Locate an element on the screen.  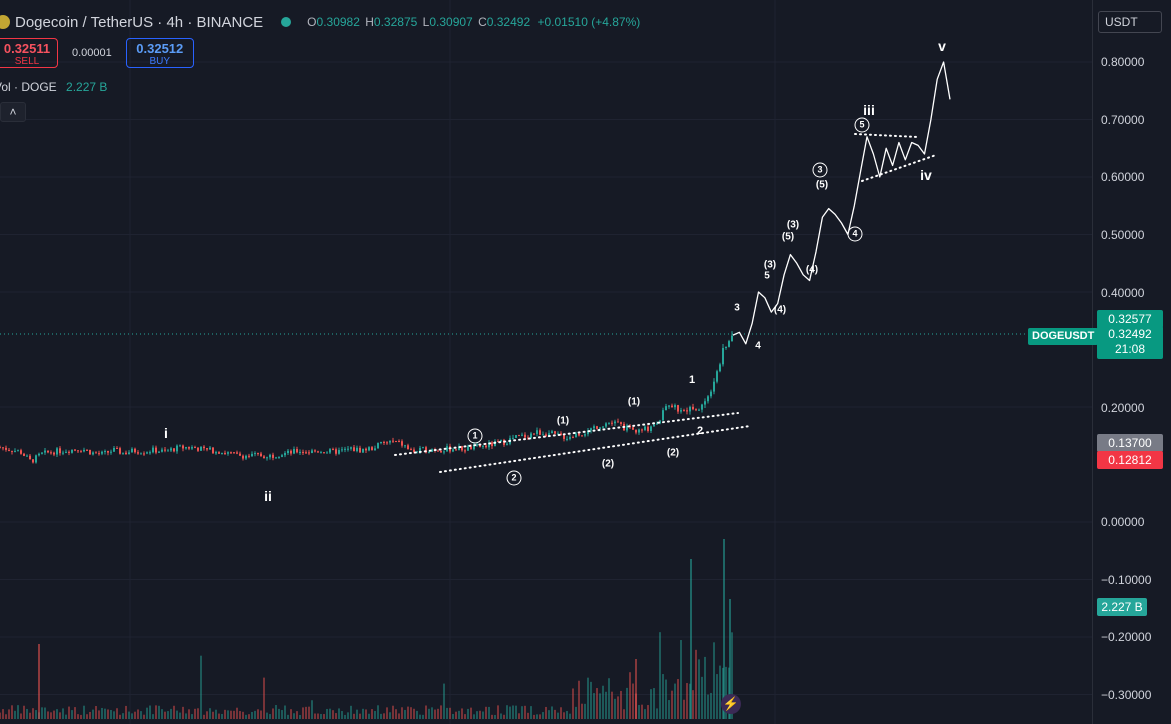
wave-paren-3a: (3) is located at coordinates (770, 265).